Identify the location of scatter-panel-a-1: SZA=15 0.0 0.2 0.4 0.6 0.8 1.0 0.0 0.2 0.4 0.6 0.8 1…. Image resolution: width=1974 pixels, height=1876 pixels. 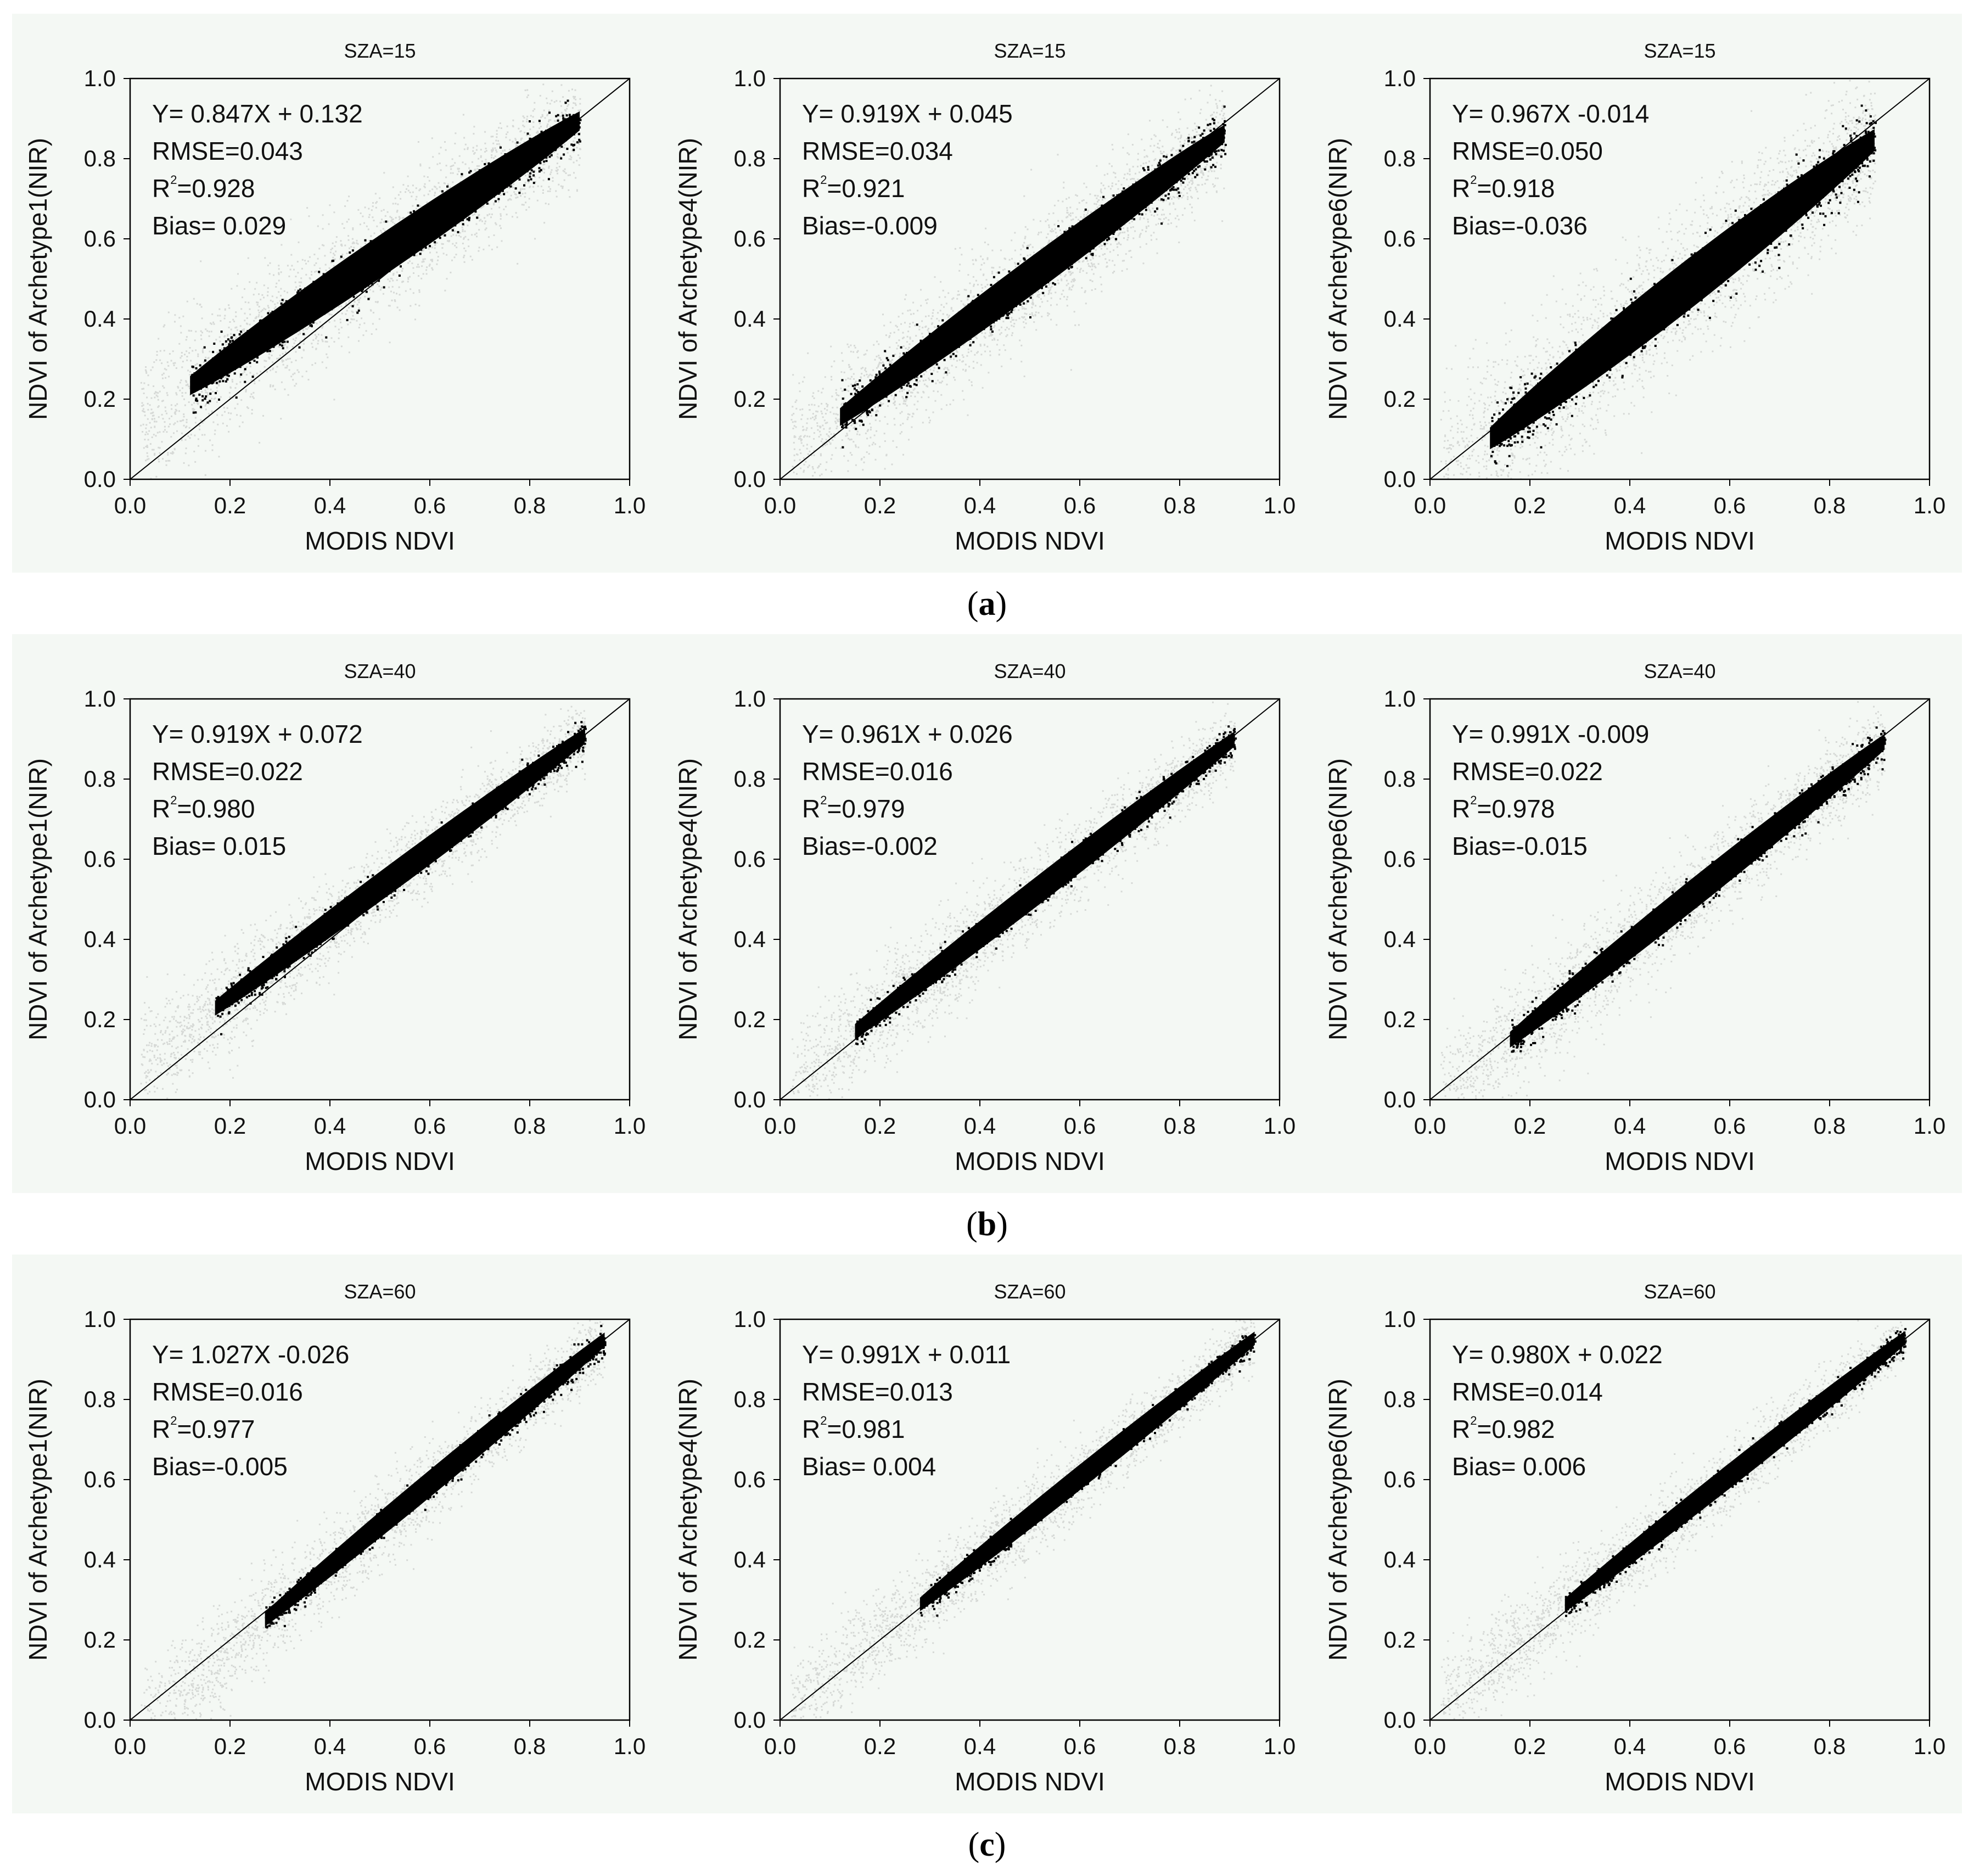
(329, 293).